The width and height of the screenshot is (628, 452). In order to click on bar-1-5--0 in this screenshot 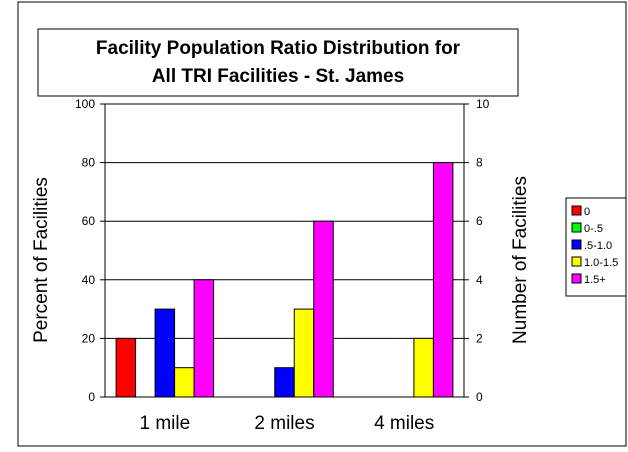, I will do `click(204, 338)`.